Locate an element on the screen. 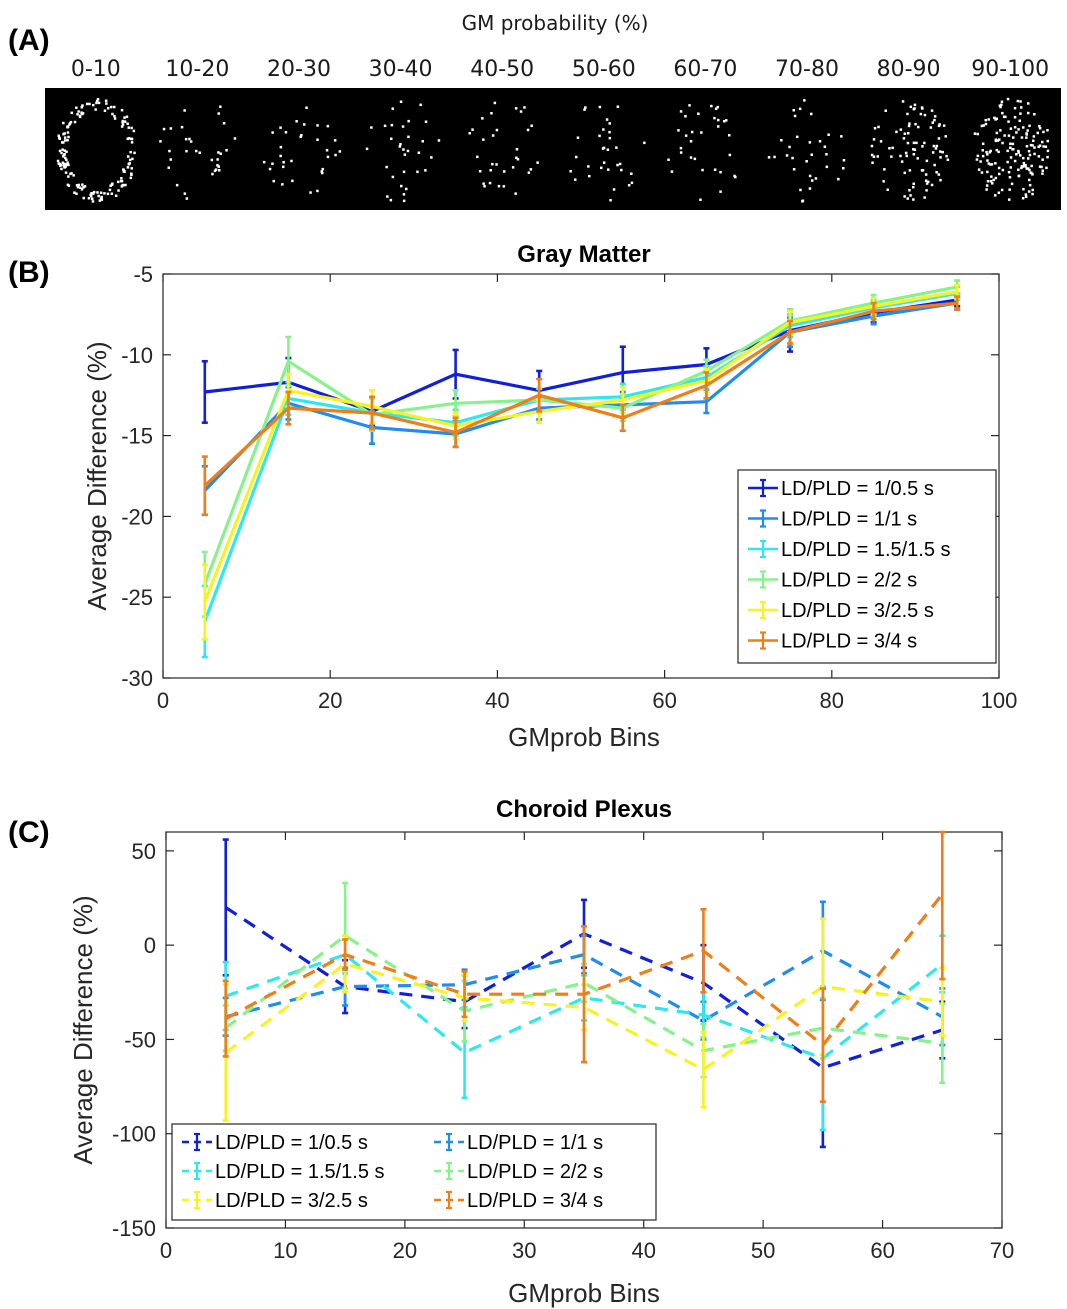 Image resolution: width=1067 pixels, height=1309 pixels. panel-a-title: GM probability (%) is located at coordinates (555, 23).